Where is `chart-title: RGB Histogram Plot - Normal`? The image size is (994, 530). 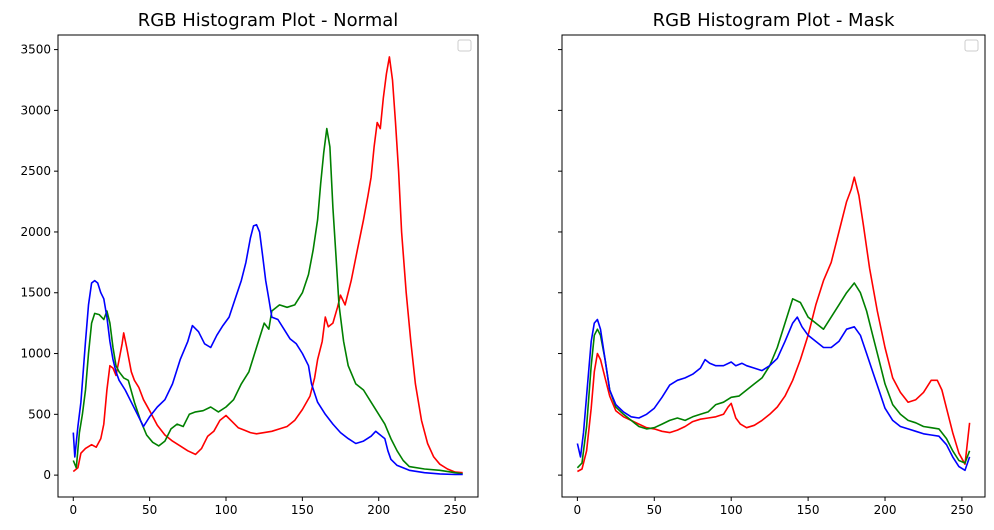
chart-title: RGB Histogram Plot - Normal is located at coordinates (268, 20).